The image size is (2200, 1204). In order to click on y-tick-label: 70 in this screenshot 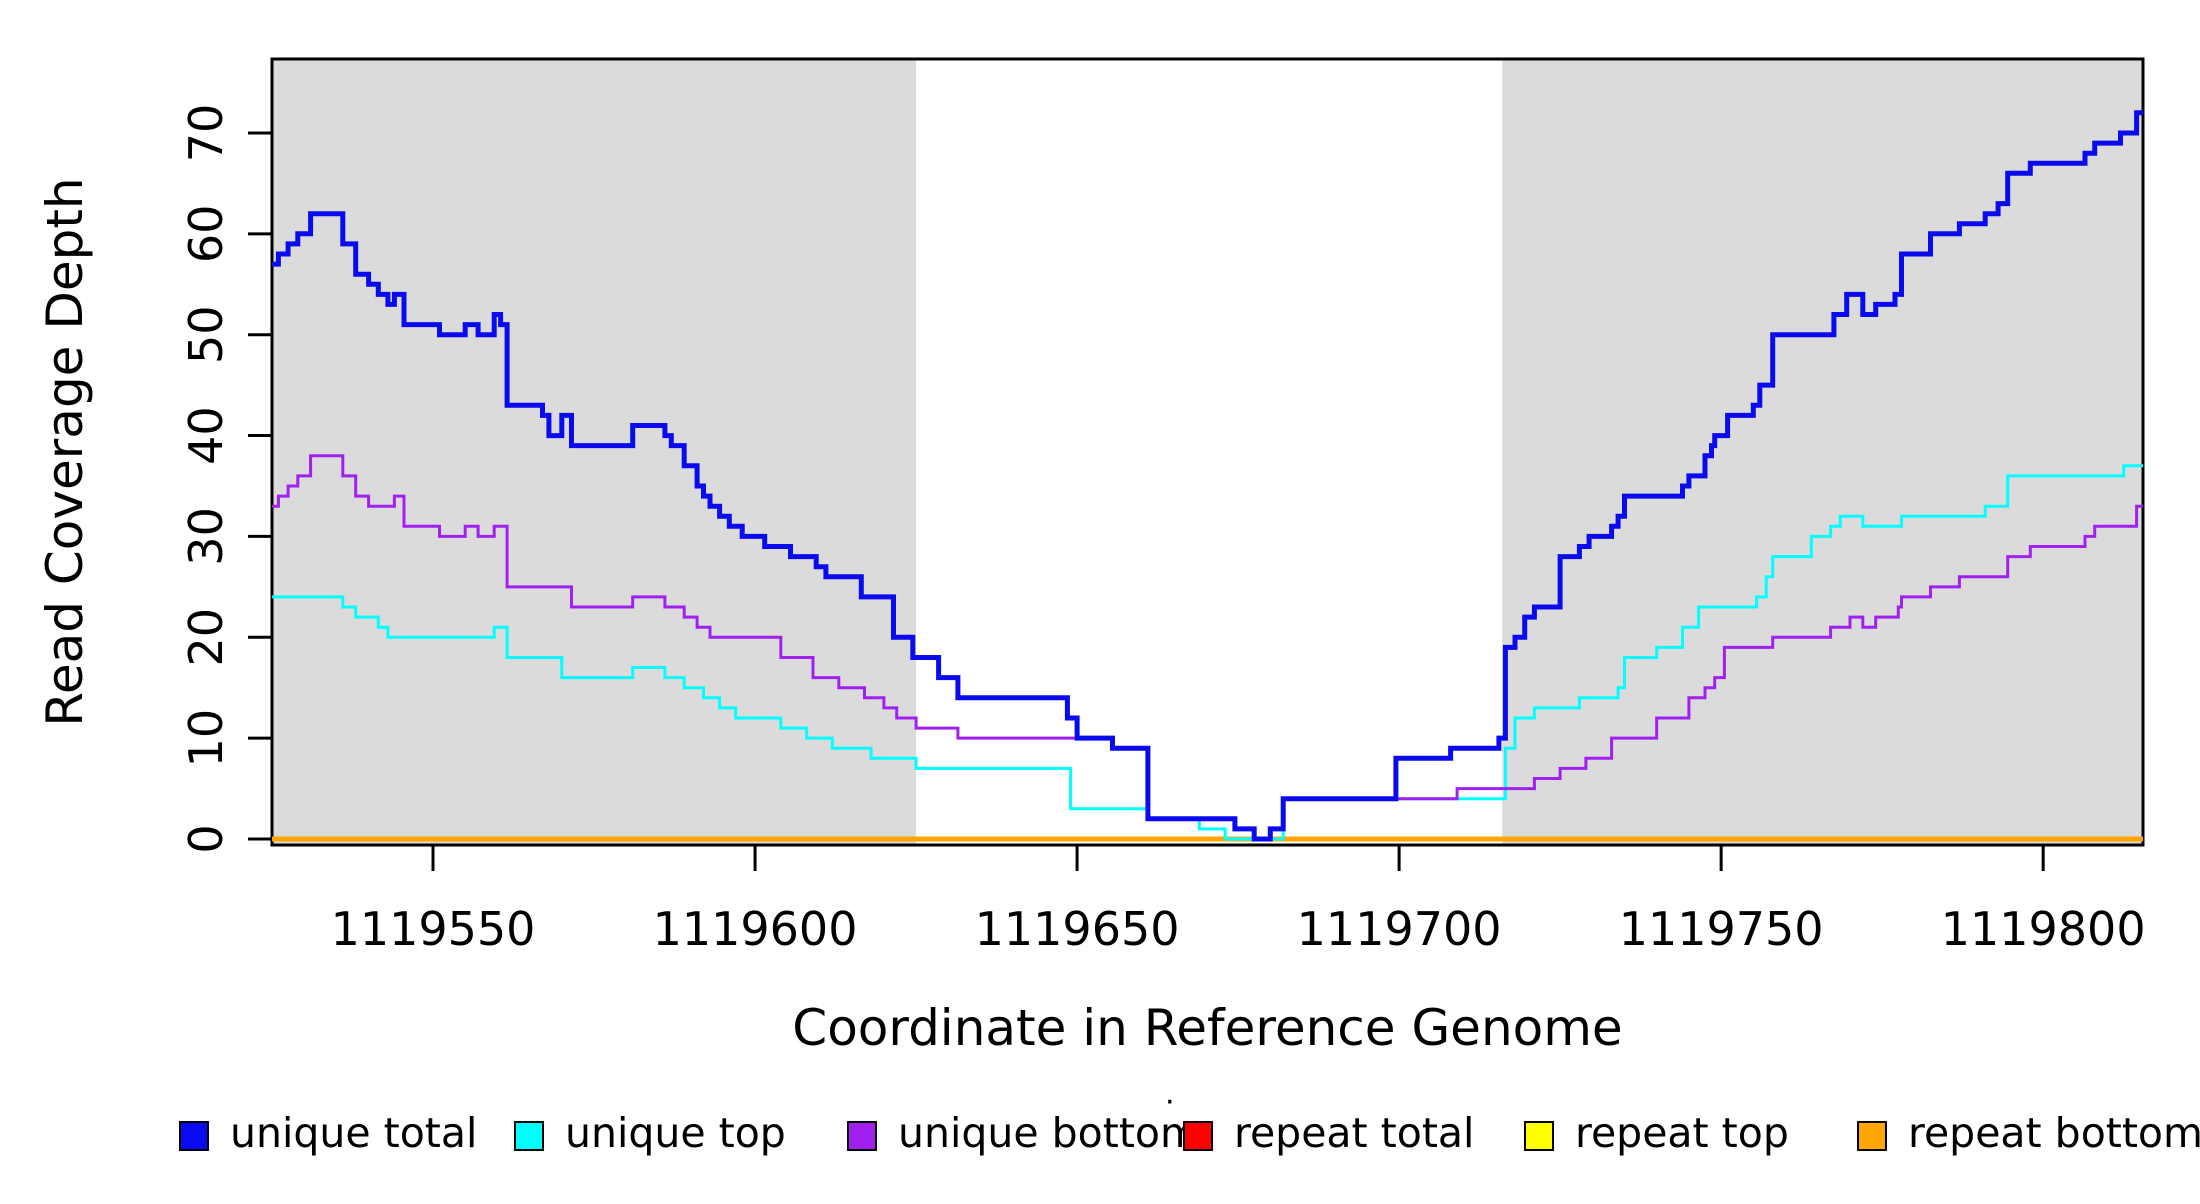, I will do `click(206, 133)`.